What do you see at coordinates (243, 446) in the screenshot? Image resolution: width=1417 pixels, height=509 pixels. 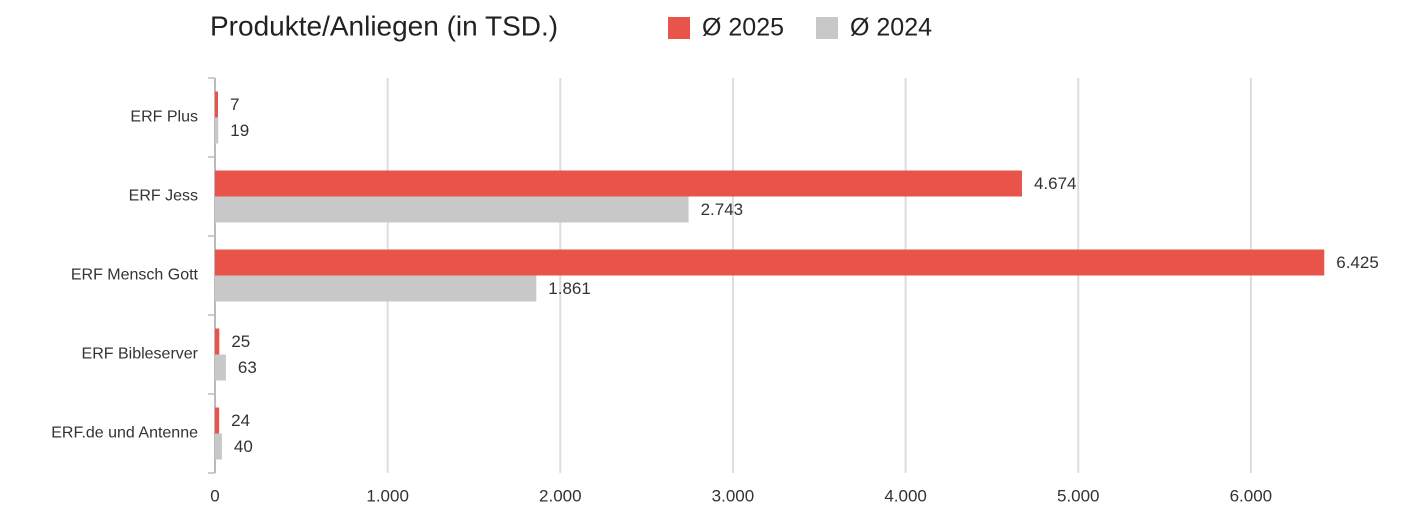 I see `value-label: 40` at bounding box center [243, 446].